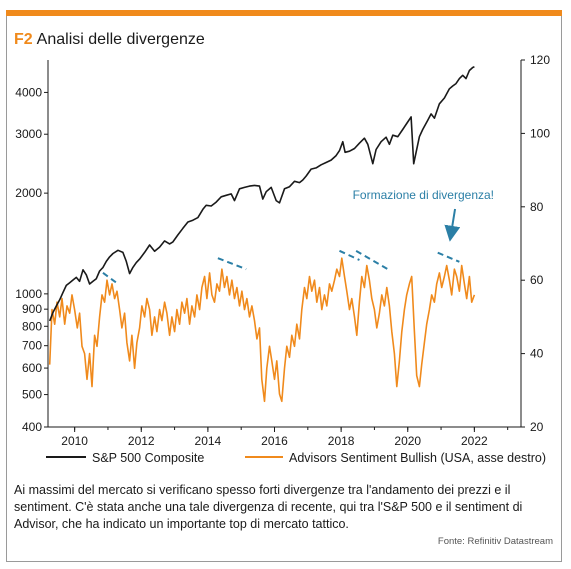 The width and height of the screenshot is (571, 569). I want to click on left-tick-label: 600, so click(32, 368).